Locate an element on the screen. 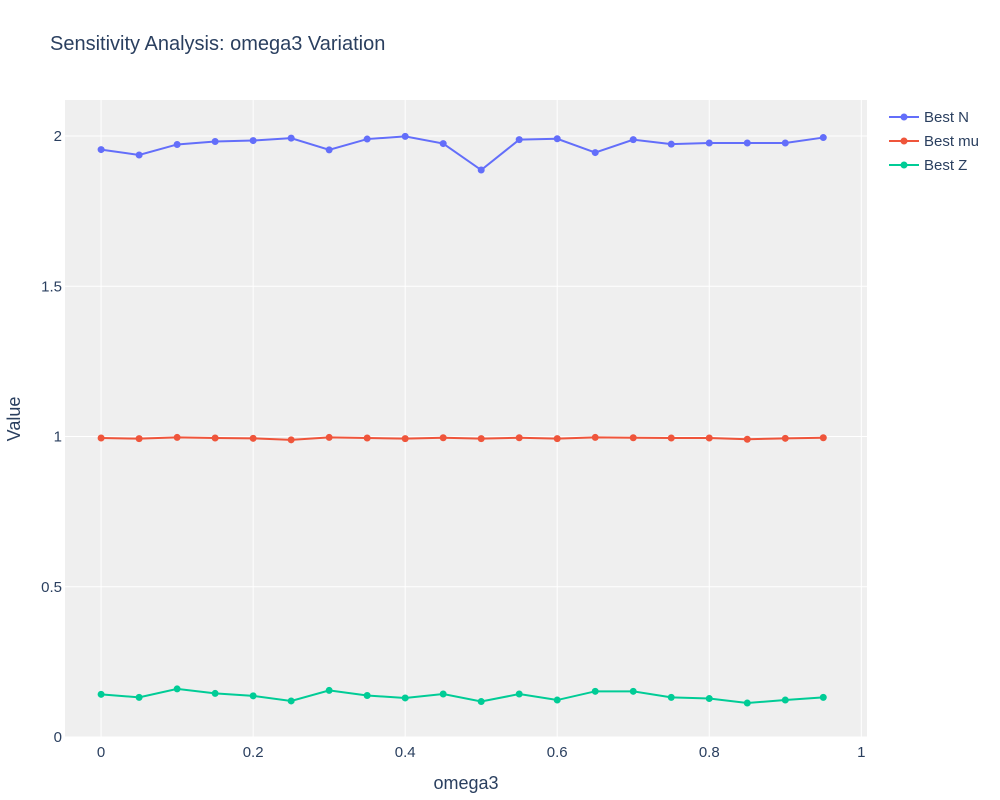  legend: Best N Best mu Best Z is located at coordinates (934, 141).